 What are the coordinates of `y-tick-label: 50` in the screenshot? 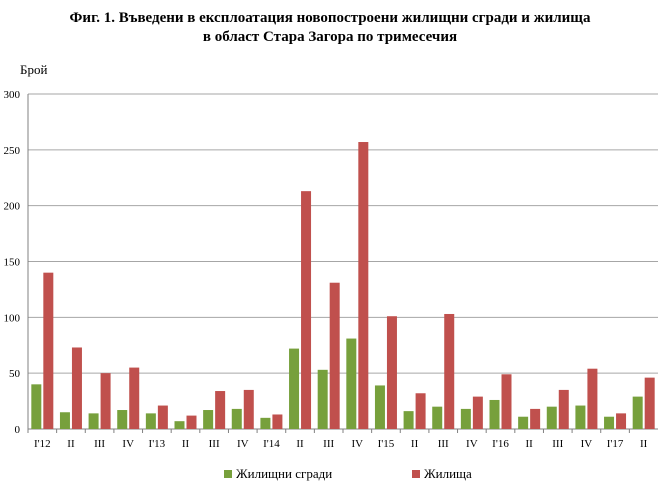 It's located at (15, 374).